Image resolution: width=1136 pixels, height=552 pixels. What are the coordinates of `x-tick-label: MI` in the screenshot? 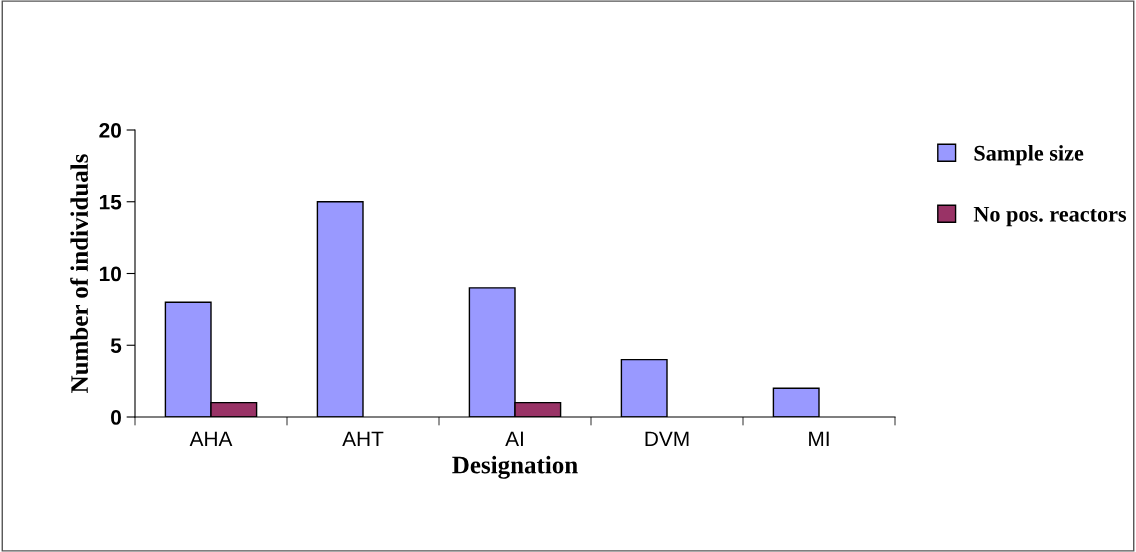 It's located at (819, 438).